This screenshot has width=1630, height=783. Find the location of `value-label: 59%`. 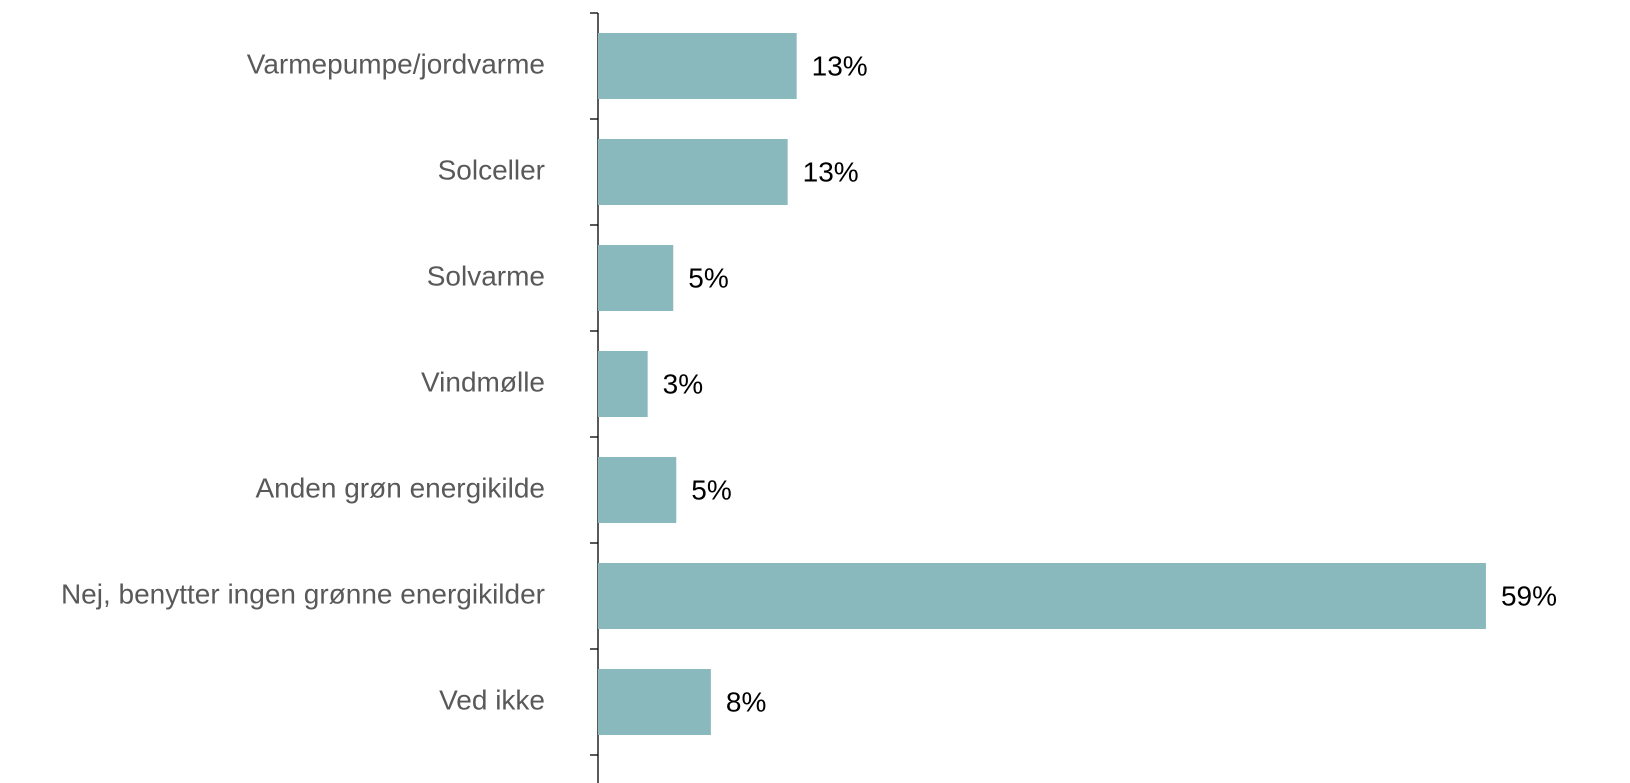

value-label: 59% is located at coordinates (1529, 595).